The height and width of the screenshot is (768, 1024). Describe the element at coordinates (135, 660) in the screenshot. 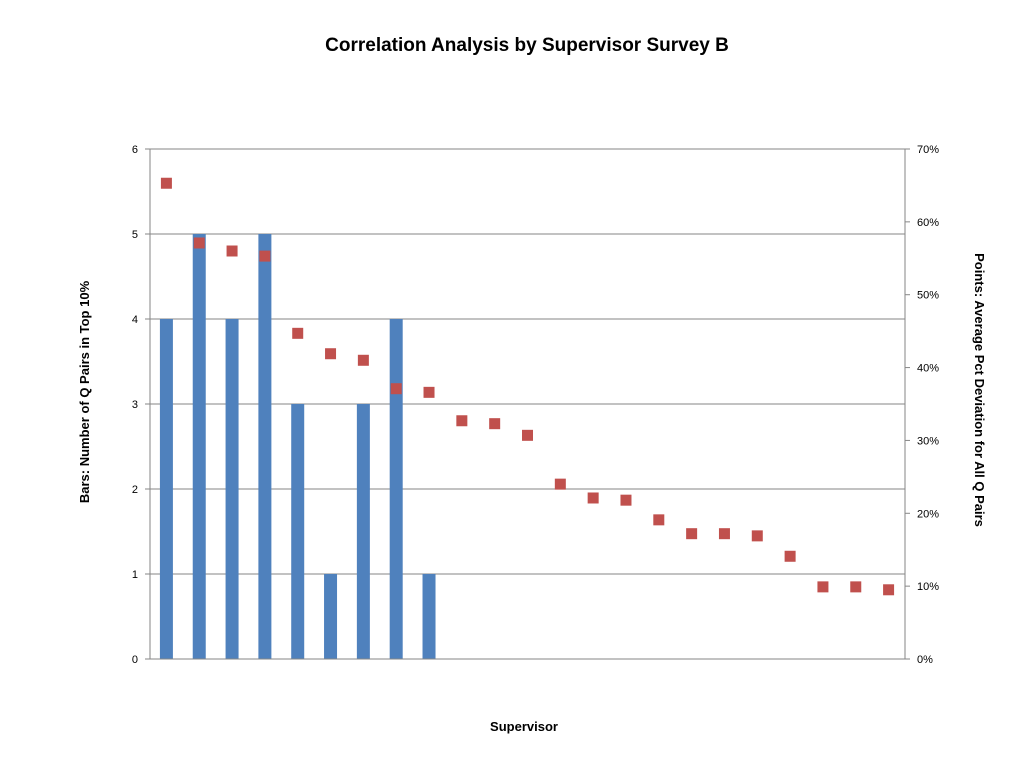

I see `y-tick-label: 0` at that location.